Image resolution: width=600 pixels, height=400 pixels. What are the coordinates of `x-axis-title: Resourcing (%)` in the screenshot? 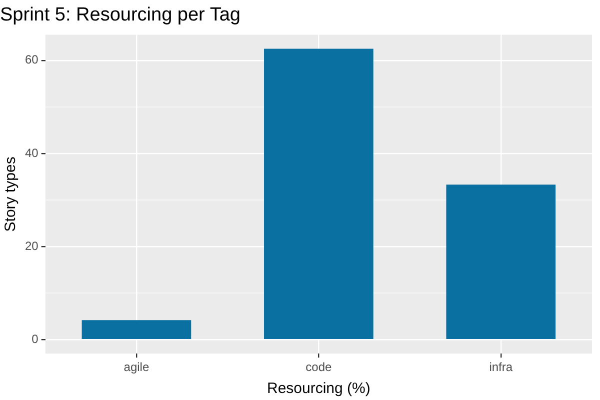 It's located at (318, 389).